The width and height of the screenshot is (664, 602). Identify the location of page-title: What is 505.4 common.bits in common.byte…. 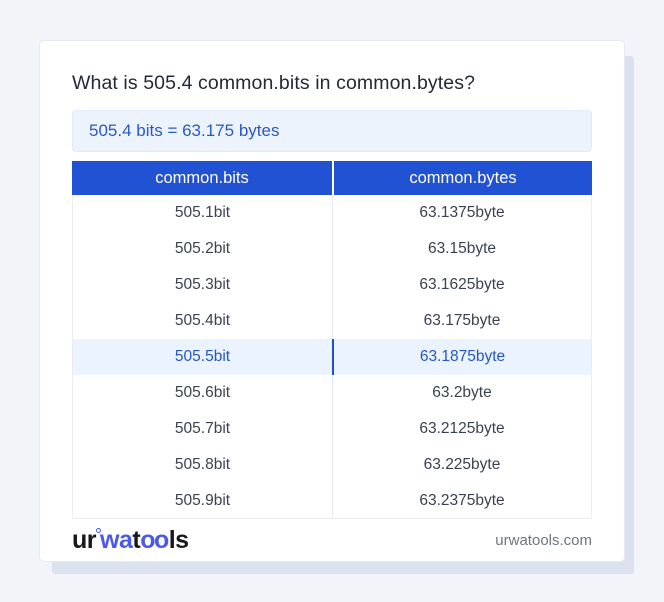
(274, 83).